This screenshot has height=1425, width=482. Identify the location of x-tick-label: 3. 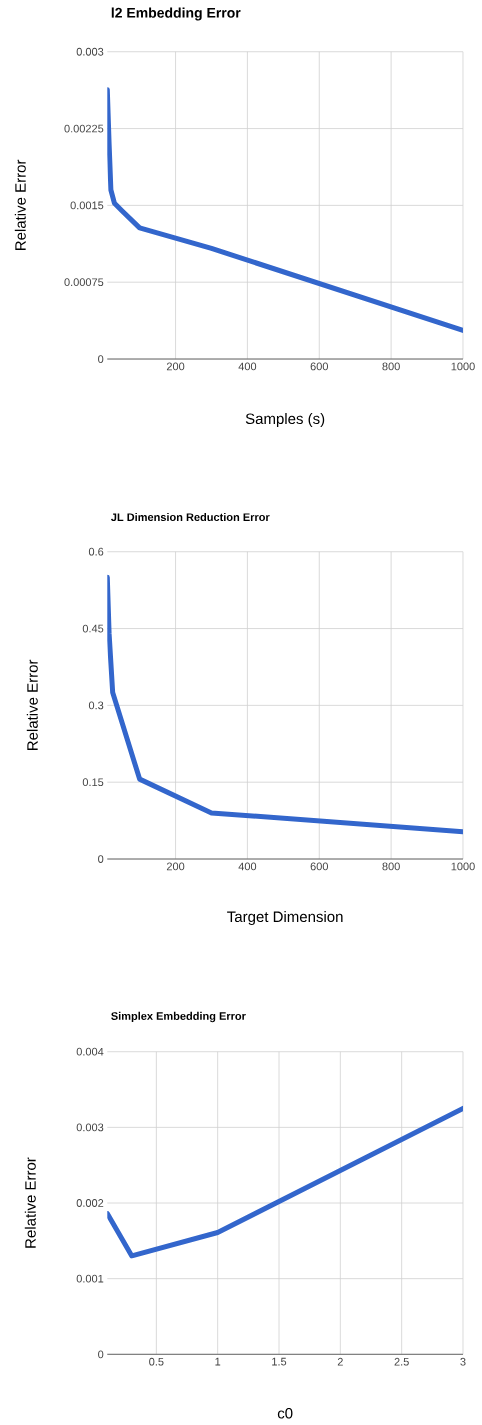
(463, 1361).